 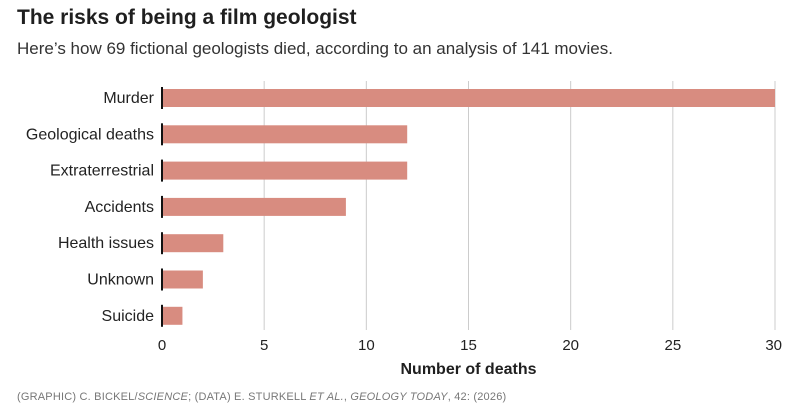 What do you see at coordinates (106, 243) in the screenshot?
I see `category-label-health-issues: Health issues` at bounding box center [106, 243].